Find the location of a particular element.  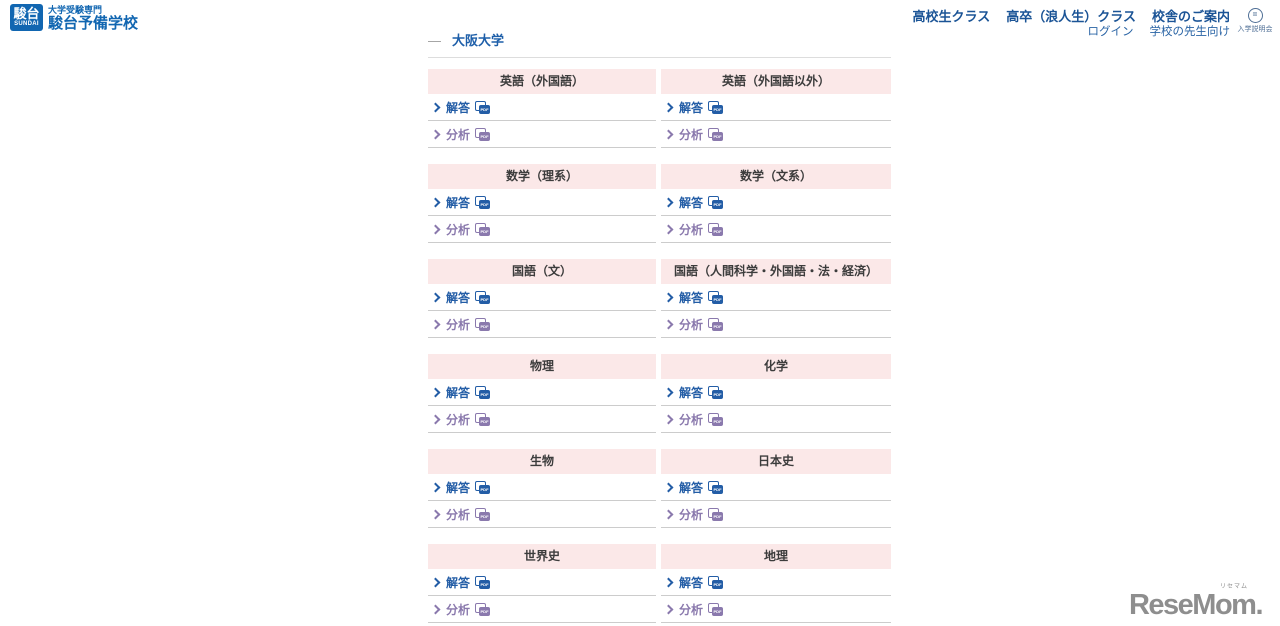

secondary-nav: ログイン 学校の先生向け is located at coordinates (1159, 31).